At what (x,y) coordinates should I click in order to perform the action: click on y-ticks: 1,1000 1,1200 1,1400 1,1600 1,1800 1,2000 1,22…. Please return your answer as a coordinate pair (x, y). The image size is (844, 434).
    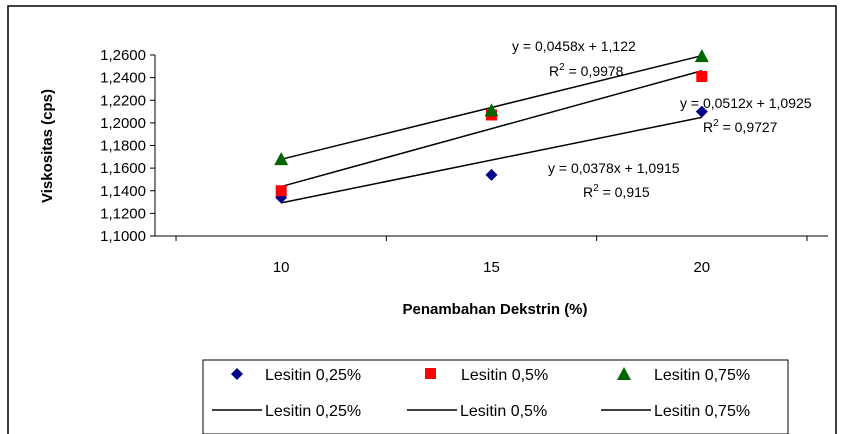
    Looking at the image, I should click on (127, 146).